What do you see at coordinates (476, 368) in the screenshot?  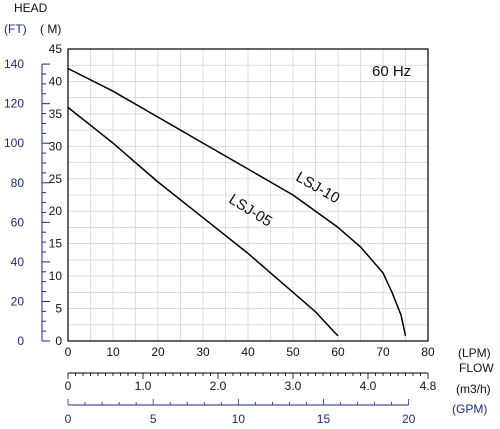 I see `flow-label: FLOW` at bounding box center [476, 368].